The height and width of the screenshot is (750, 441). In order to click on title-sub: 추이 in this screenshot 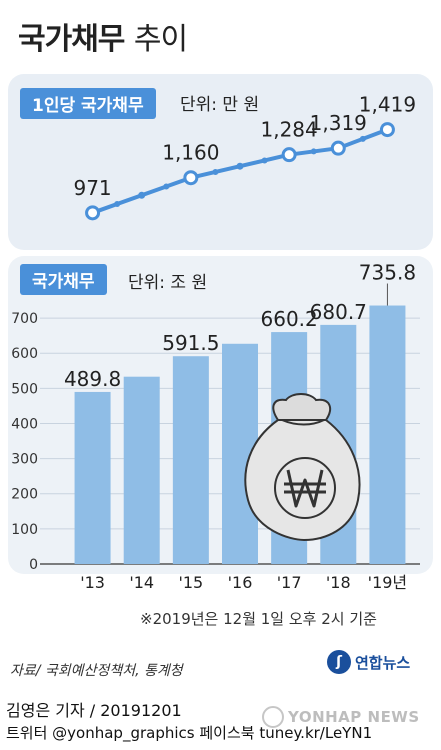, I will do `click(160, 39)`.